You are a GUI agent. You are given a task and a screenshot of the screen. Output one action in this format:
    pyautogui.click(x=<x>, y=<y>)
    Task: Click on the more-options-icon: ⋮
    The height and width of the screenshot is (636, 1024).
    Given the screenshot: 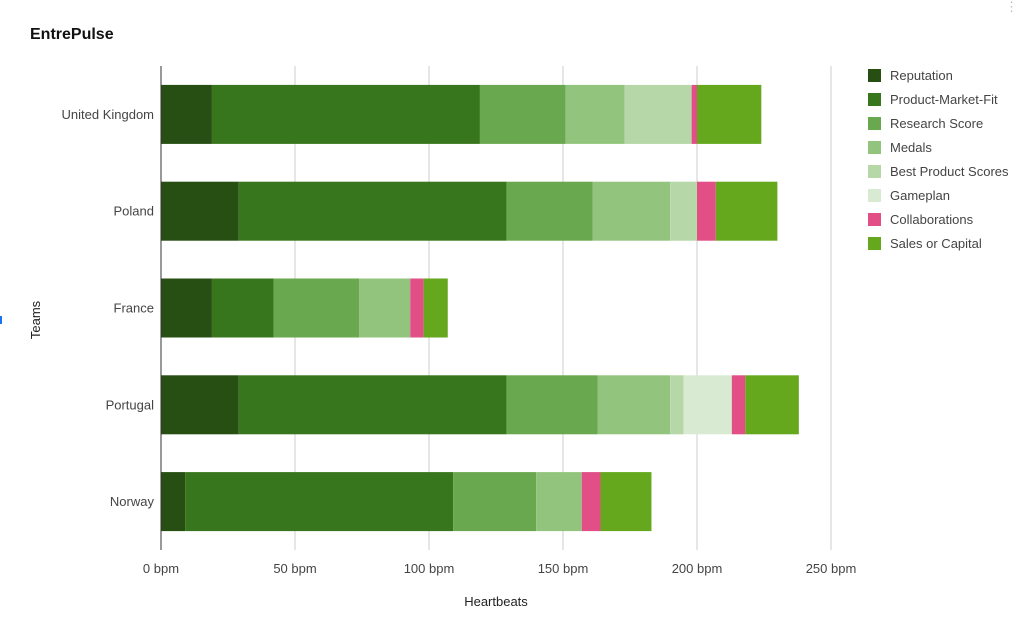 What is the action you would take?
    pyautogui.click(x=1011, y=7)
    